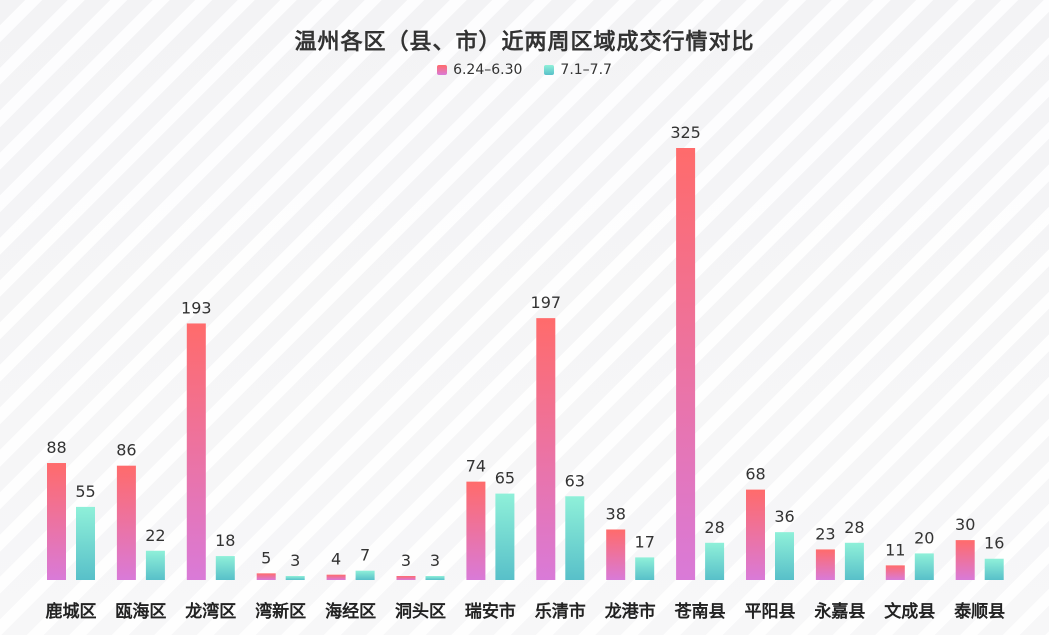  What do you see at coordinates (126, 450) in the screenshot?
I see `value-label-series-1-1: 86` at bounding box center [126, 450].